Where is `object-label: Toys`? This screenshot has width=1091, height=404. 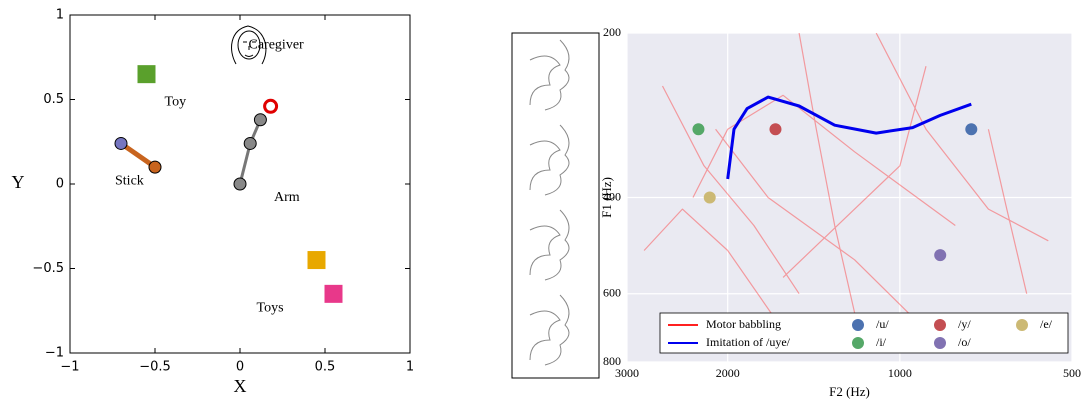
object-label: Toys is located at coordinates (270, 307).